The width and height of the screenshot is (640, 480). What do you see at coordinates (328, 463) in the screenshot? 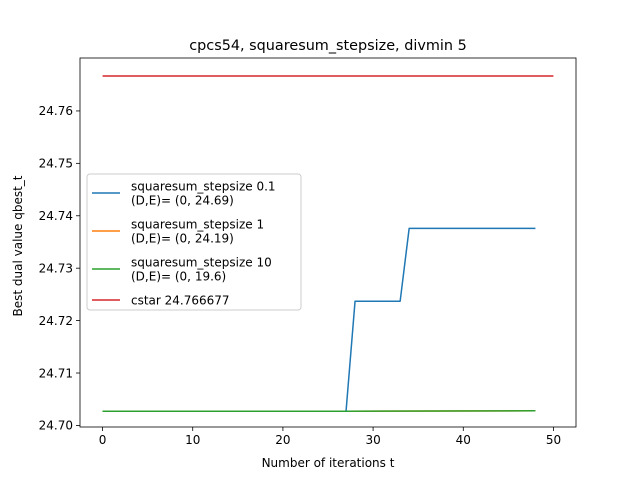
I see `x-axis-label: Number of iterations t` at bounding box center [328, 463].